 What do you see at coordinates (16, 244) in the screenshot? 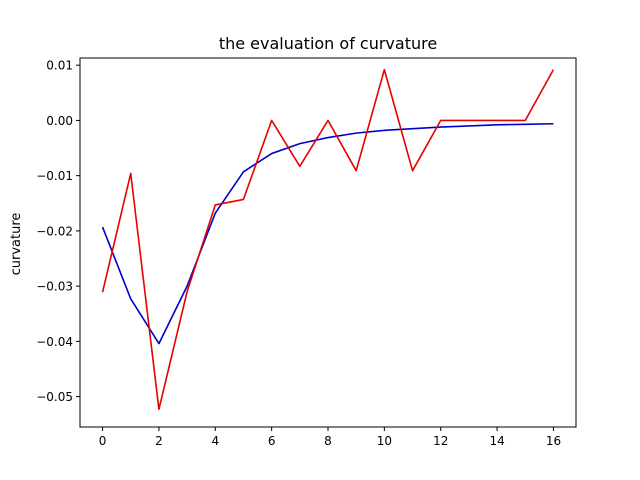
I see `y-axis-label: curvature` at bounding box center [16, 244].